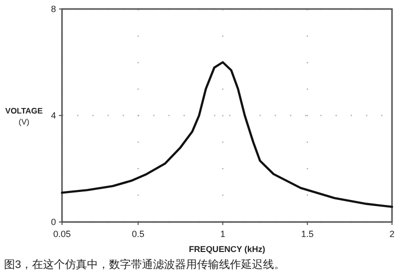 The width and height of the screenshot is (400, 275). I want to click on x-axis-title: FREQUENCY (kHz), so click(227, 249).